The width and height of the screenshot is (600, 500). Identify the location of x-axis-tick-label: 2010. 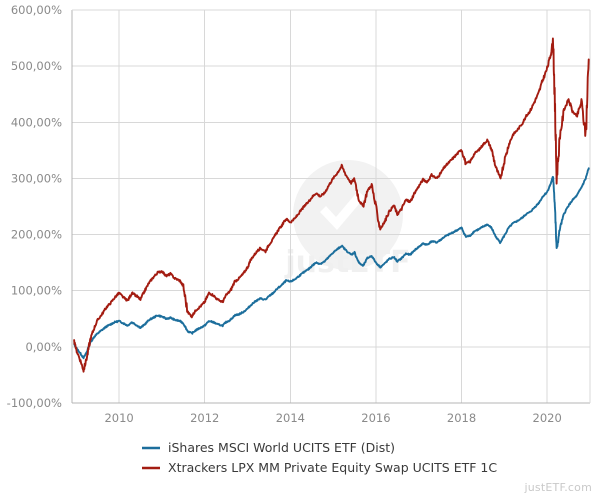
(118, 418).